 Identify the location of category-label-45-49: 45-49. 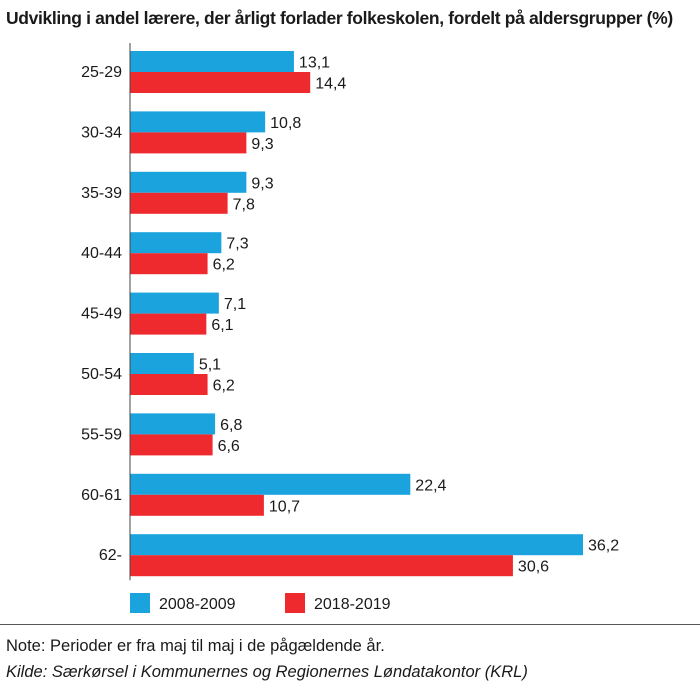
(101, 314).